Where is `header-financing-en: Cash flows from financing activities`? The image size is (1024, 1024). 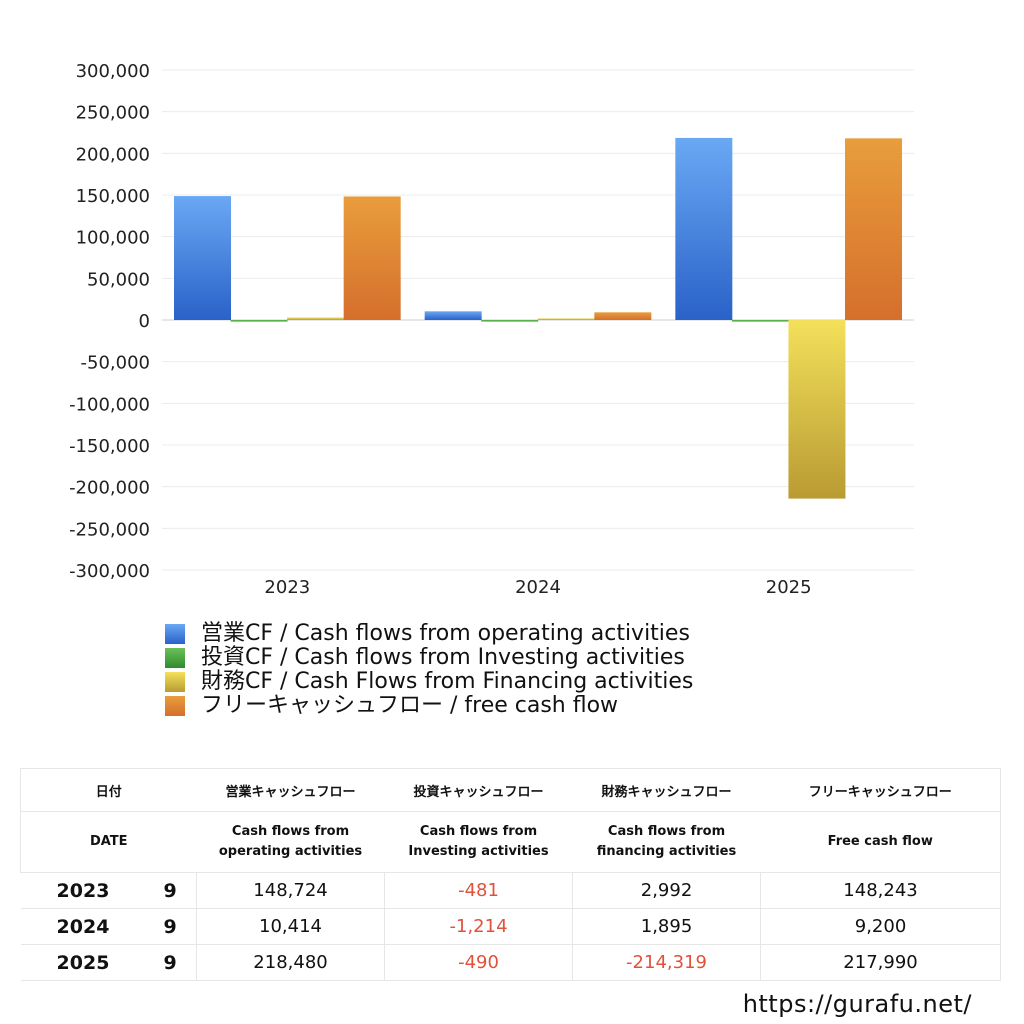
header-financing-en: Cash flows from financing activities is located at coordinates (666, 842).